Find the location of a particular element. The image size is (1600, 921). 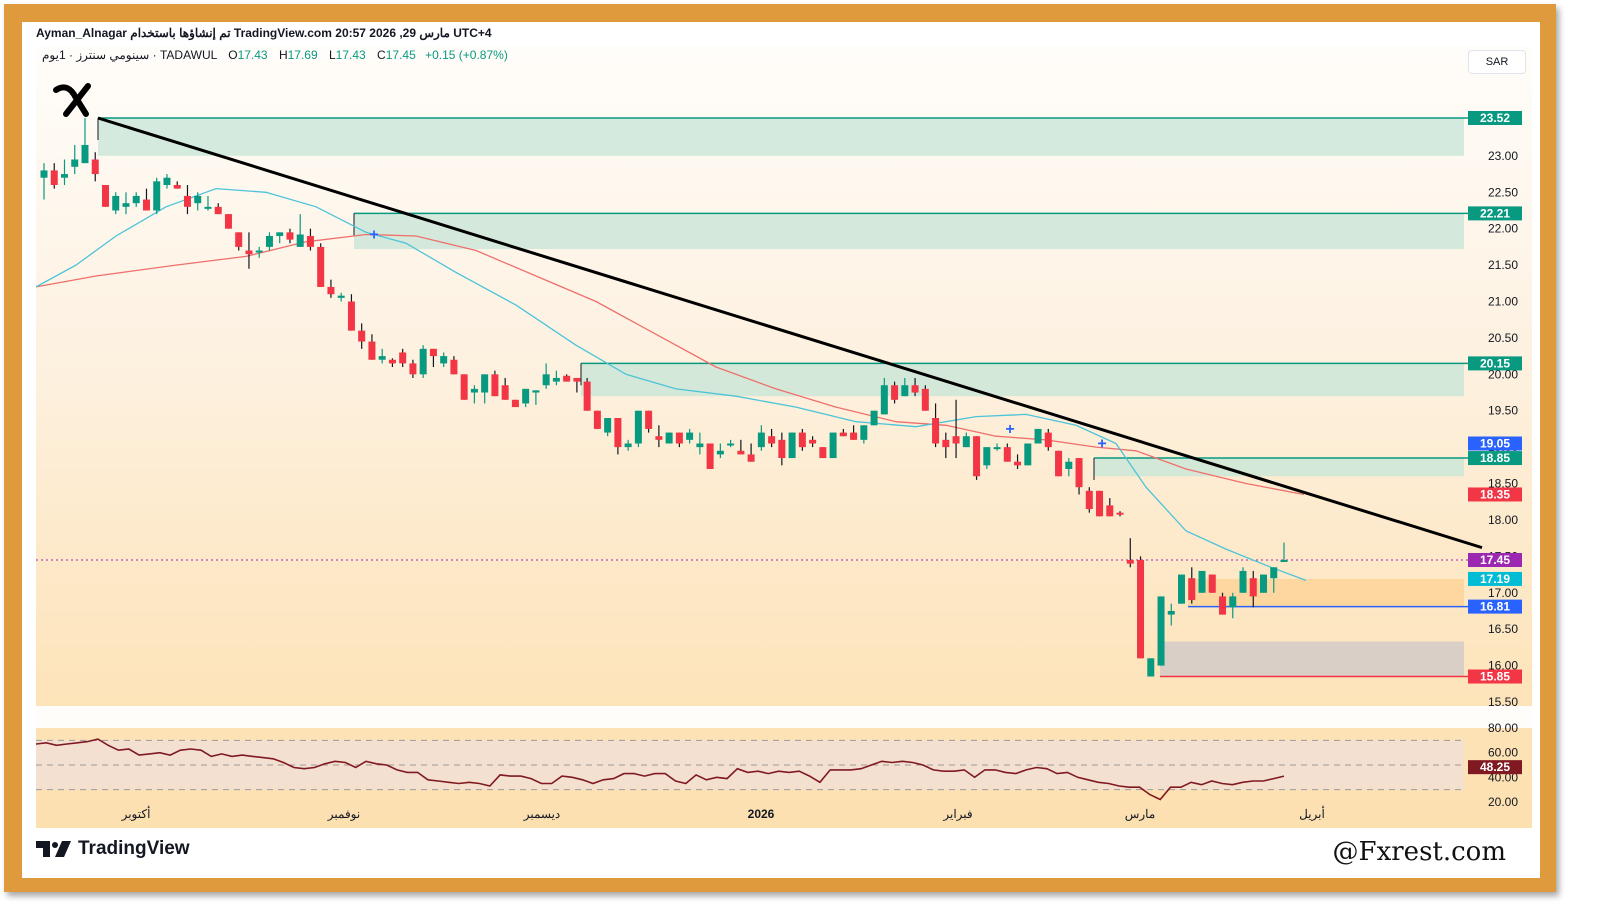

low-value: 17.43 is located at coordinates (350, 55).